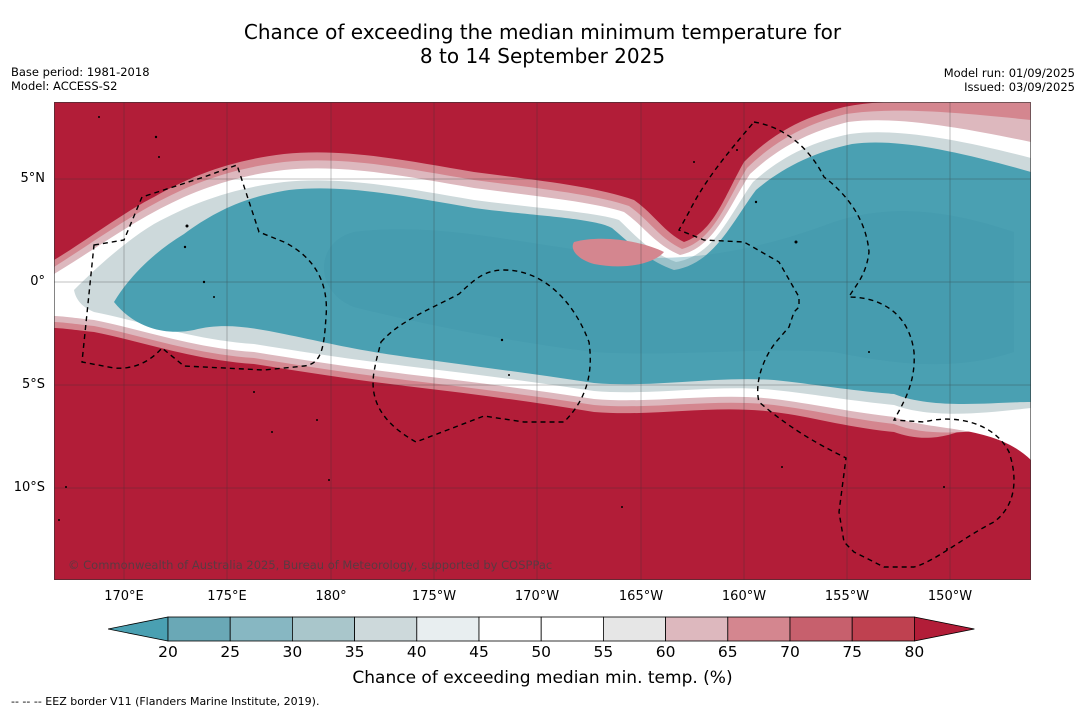 Image resolution: width=1085 pixels, height=713 pixels. Describe the element at coordinates (541, 652) in the screenshot. I see `colorbar-tick-label: 50` at that location.